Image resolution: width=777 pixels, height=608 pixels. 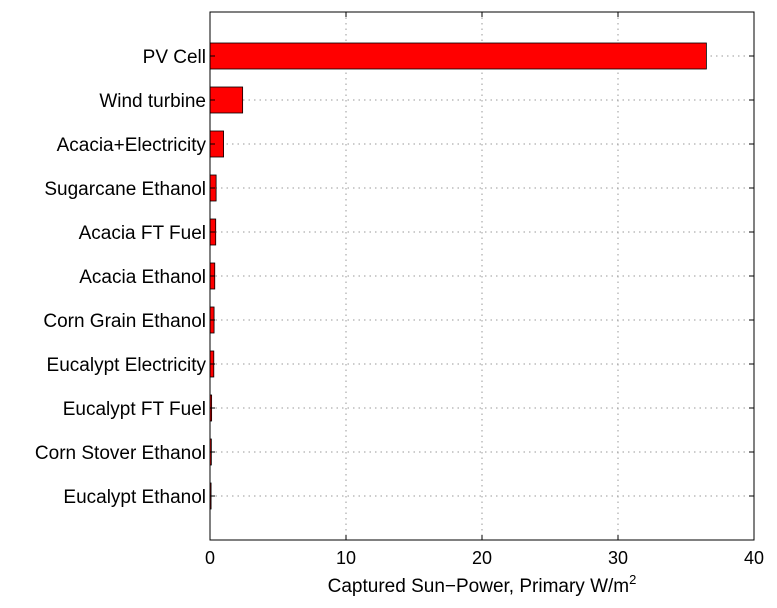 What do you see at coordinates (152, 101) in the screenshot?
I see `category-label: Wind turbine` at bounding box center [152, 101].